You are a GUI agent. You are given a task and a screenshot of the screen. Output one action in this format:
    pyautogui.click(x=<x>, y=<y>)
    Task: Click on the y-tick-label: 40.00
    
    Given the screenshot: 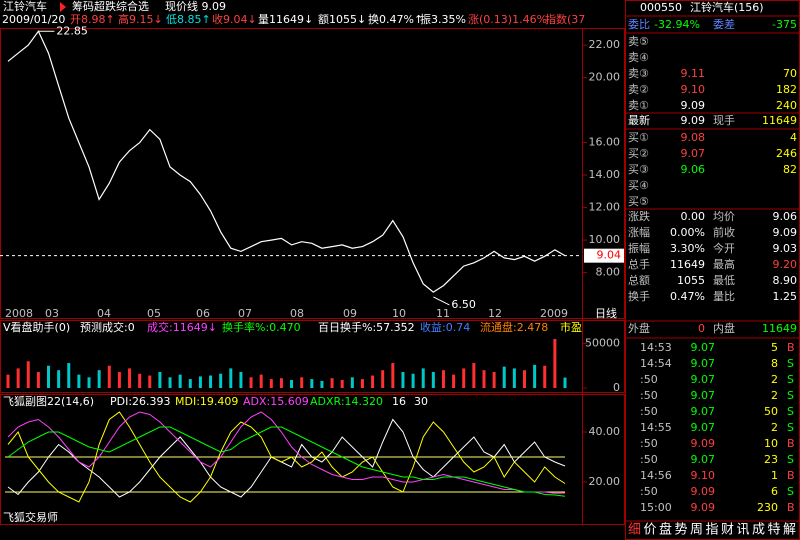 What is the action you would take?
    pyautogui.click(x=605, y=431)
    